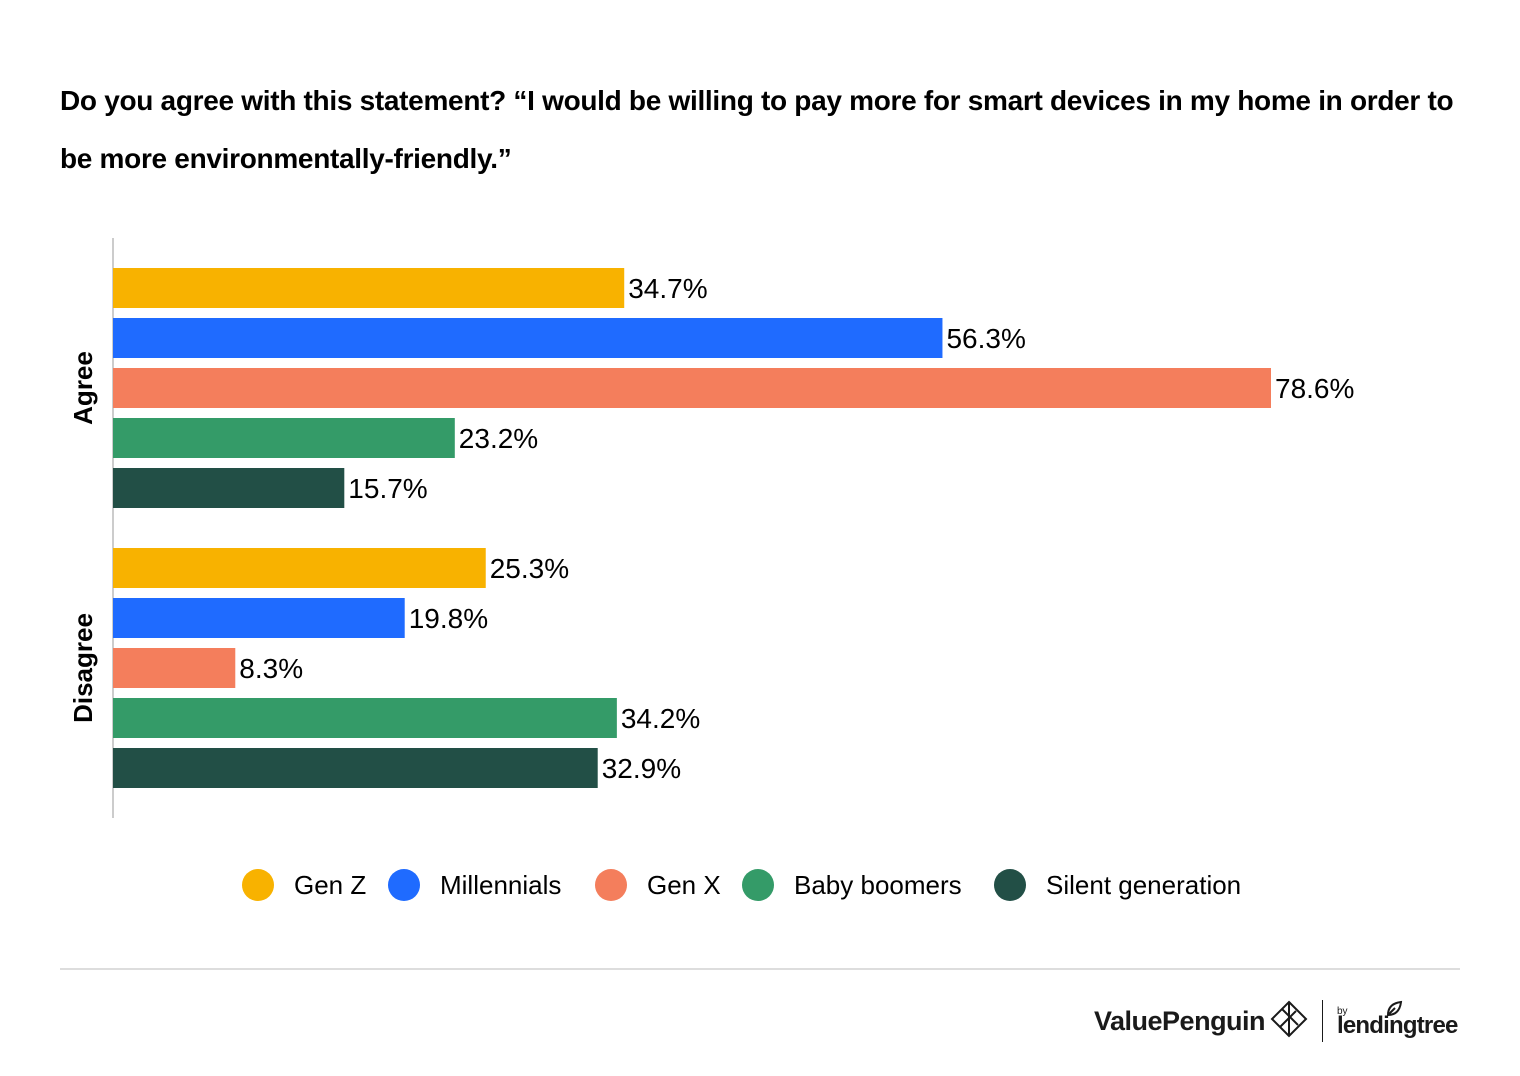 The width and height of the screenshot is (1520, 1076). I want to click on bar-agree-silent-generation, so click(229, 488).